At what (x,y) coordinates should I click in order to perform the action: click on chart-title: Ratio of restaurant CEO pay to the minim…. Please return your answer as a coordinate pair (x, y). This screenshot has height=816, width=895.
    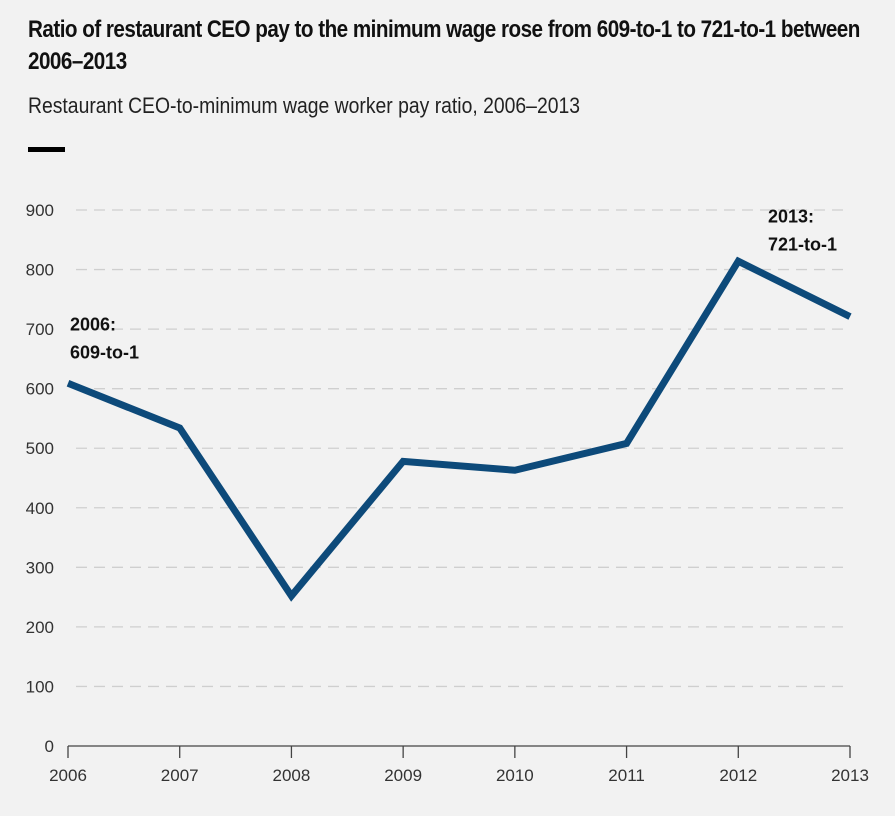
    Looking at the image, I should click on (444, 45).